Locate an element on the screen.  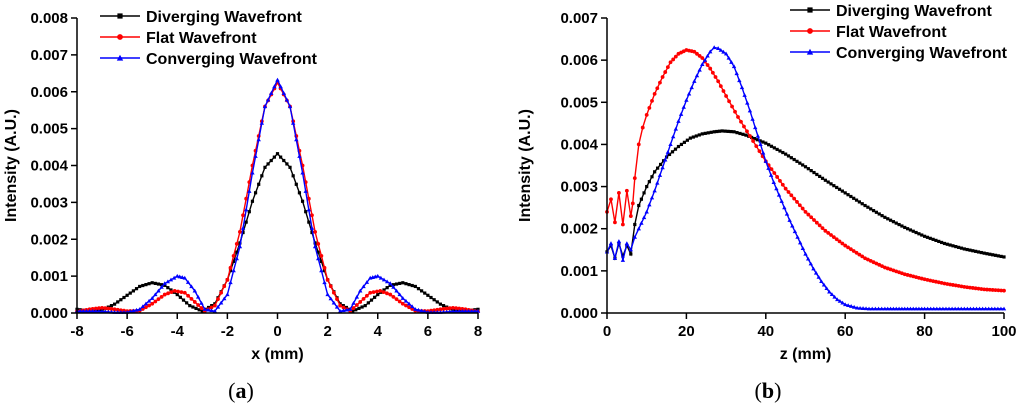
caption-b: (b) is located at coordinates (768, 390).